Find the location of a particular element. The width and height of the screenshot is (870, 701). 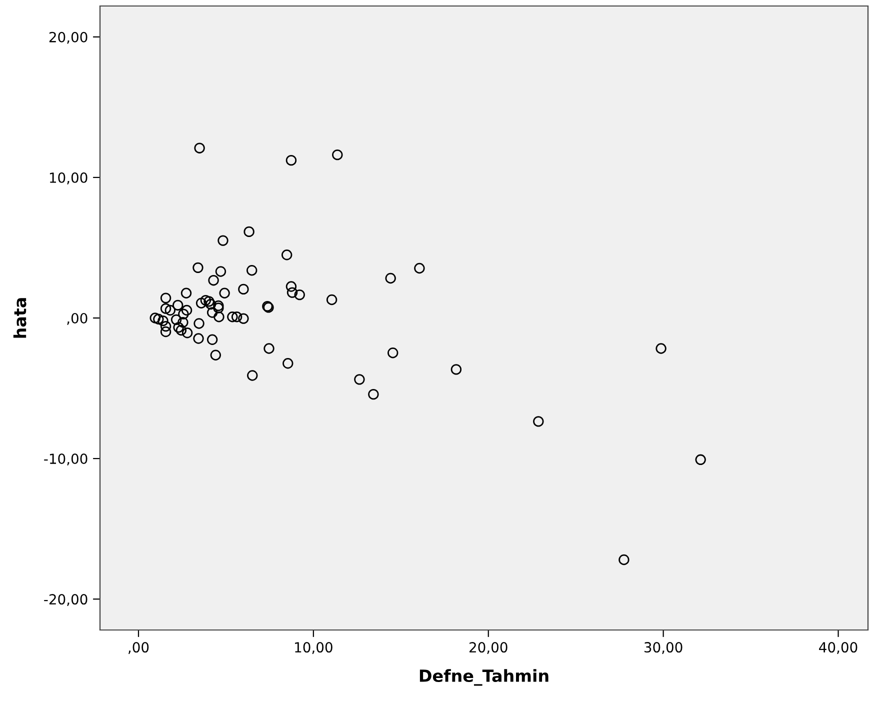

x-tick-label: ,00 is located at coordinates (138, 648).